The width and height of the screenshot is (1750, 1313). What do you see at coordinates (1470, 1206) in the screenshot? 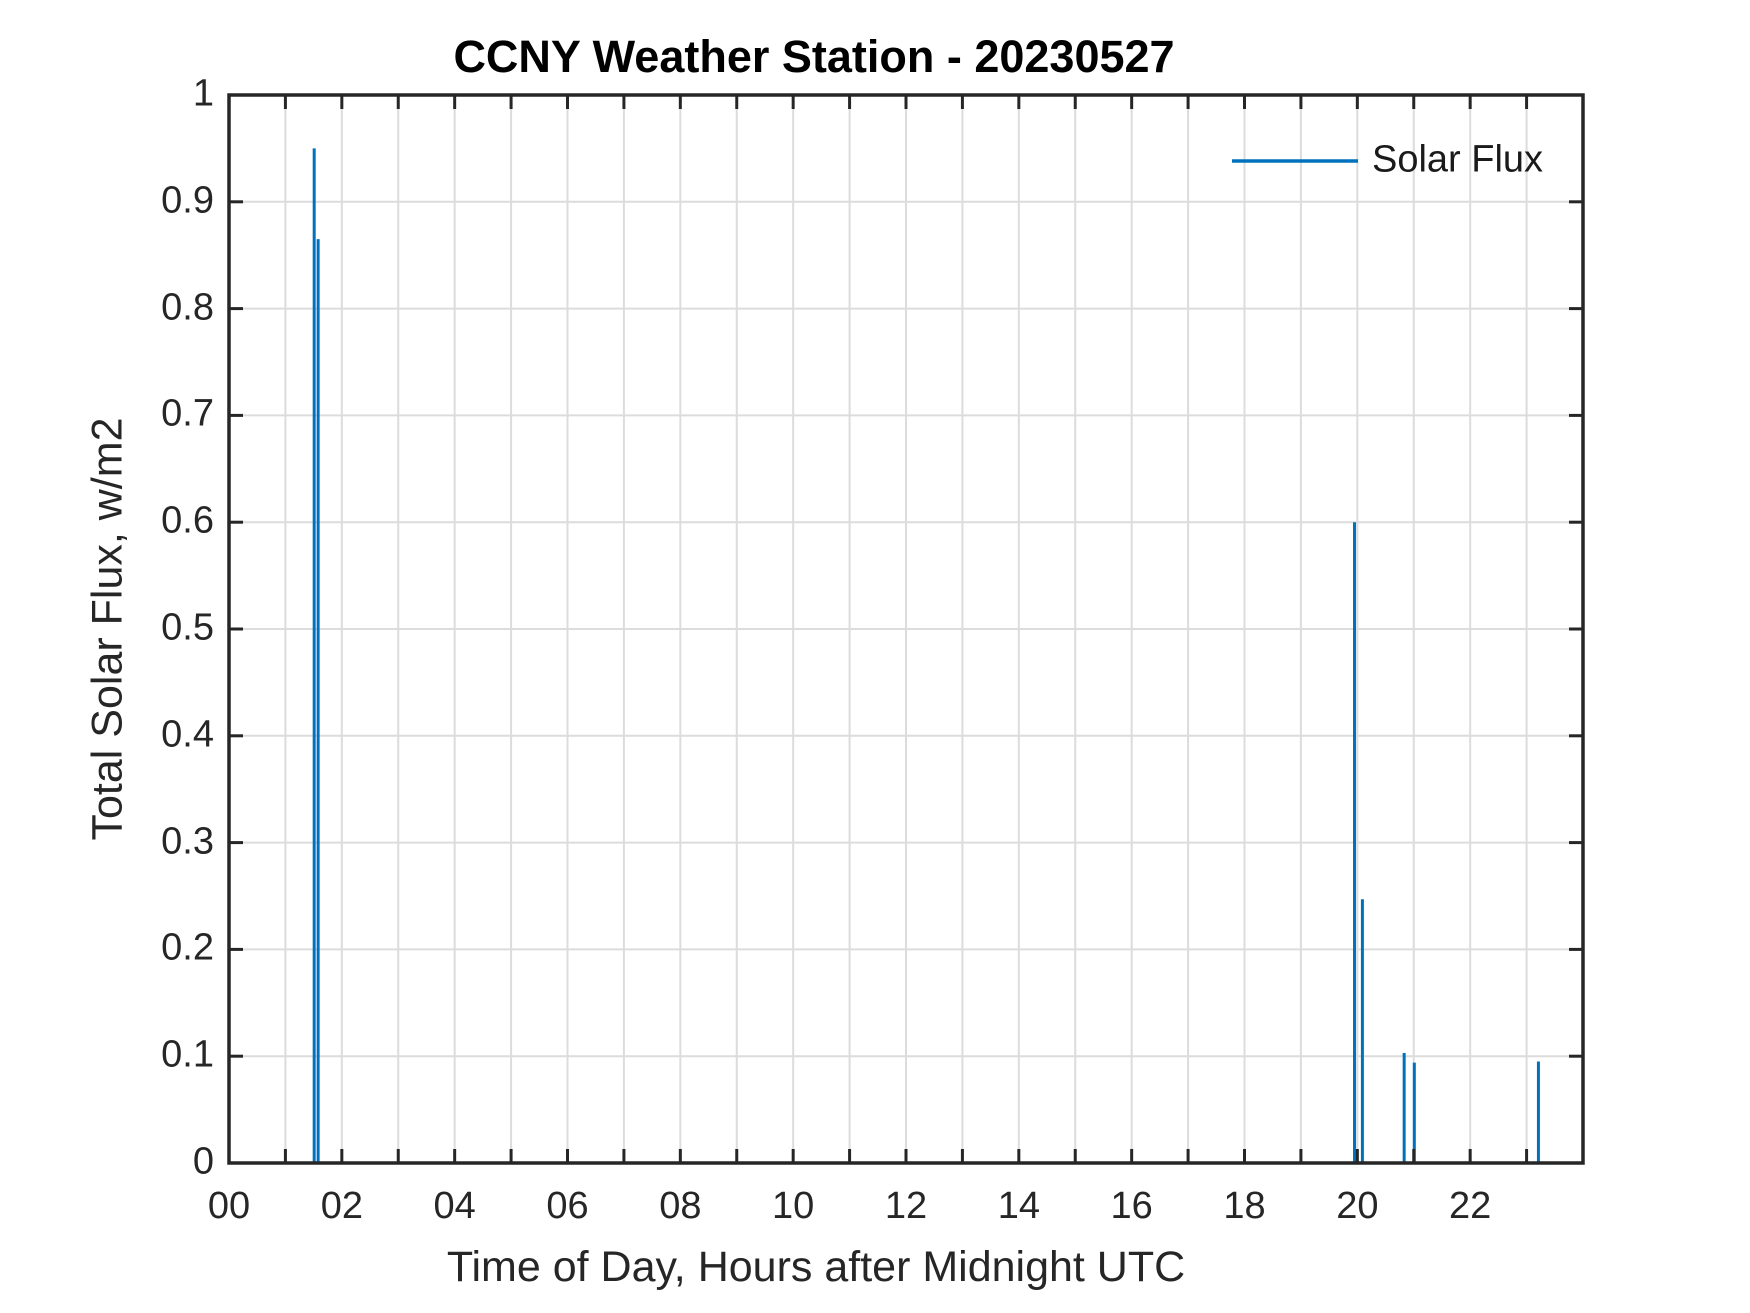
I see `x-tick-label: 22` at bounding box center [1470, 1206].